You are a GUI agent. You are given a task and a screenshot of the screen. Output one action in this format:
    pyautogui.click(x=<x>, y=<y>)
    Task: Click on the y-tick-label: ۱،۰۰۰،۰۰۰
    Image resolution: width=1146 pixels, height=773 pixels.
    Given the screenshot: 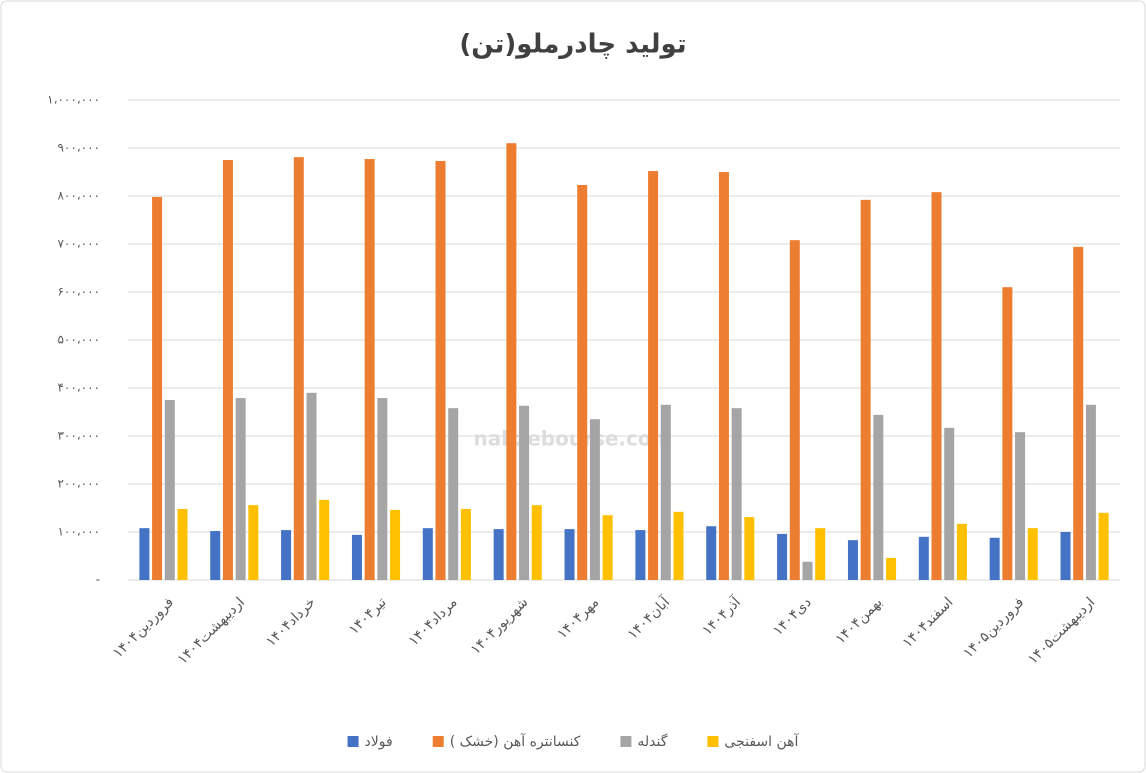 What is the action you would take?
    pyautogui.click(x=73, y=100)
    